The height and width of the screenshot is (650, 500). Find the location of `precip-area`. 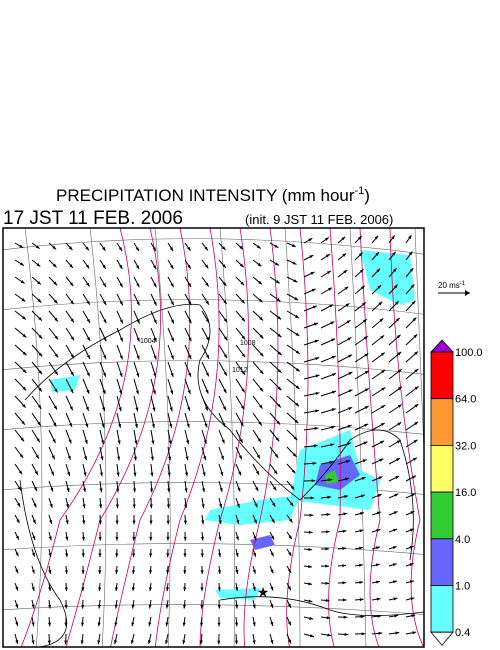

precip-area is located at coordinates (387, 277).